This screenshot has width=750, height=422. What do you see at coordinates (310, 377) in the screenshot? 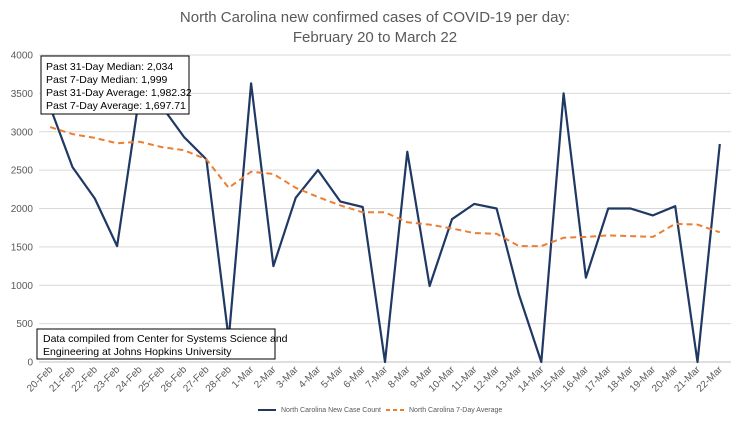
I see `x-tick-label: 4-Mar` at bounding box center [310, 377].